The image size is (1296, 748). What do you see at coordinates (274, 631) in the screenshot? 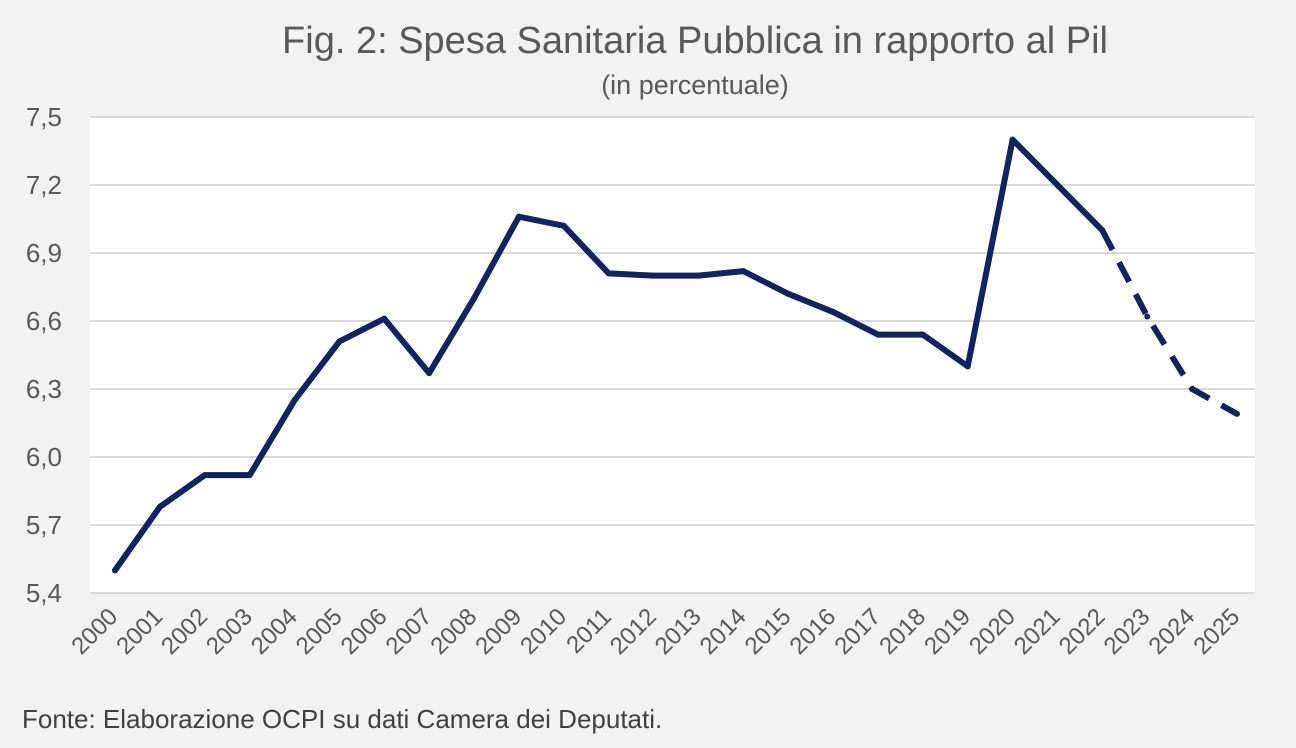
I see `x-tick-label: 2004` at bounding box center [274, 631].